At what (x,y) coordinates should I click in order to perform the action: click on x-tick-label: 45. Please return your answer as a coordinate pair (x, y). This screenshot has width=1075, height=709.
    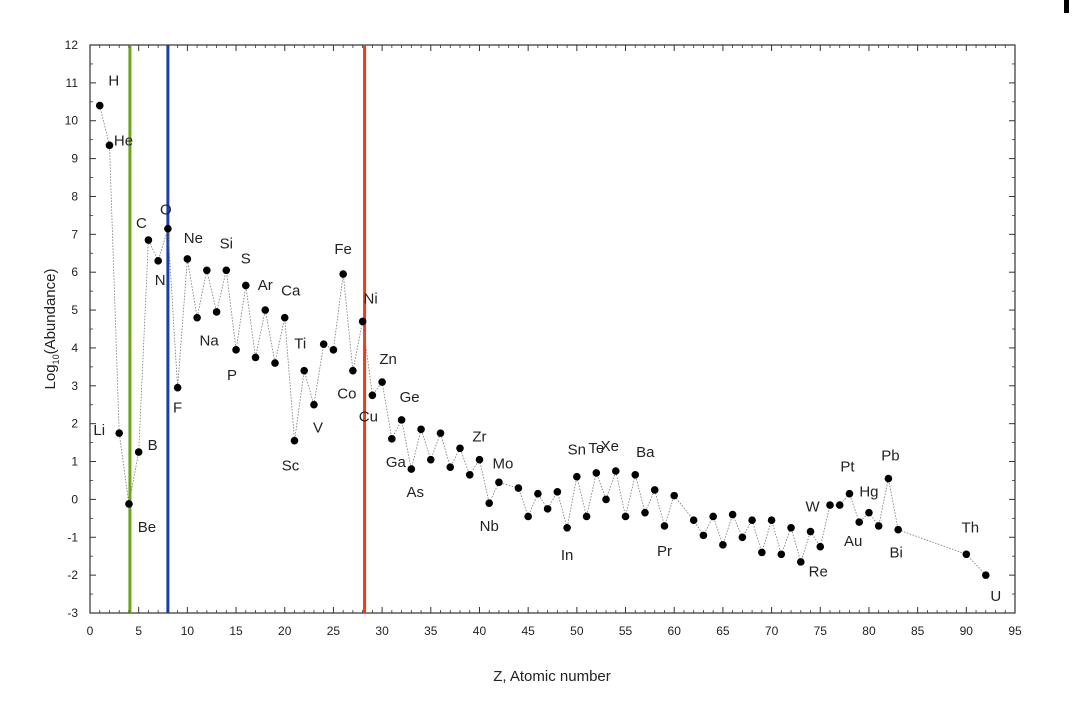
    Looking at the image, I should click on (528, 631).